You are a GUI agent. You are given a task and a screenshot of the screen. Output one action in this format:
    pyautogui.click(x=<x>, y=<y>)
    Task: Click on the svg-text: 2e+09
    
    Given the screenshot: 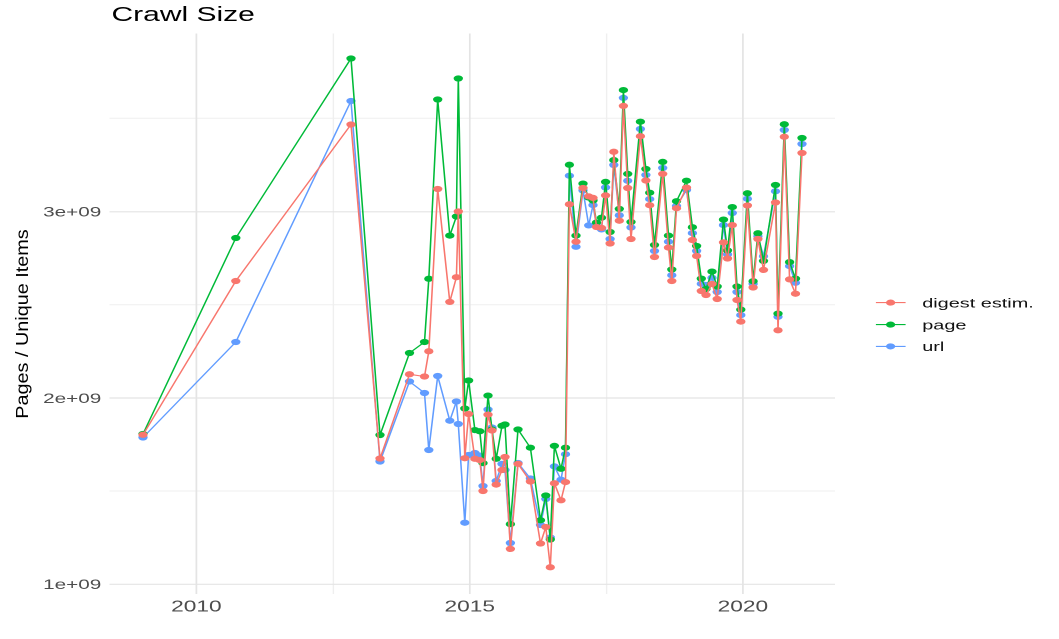 What is the action you would take?
    pyautogui.click(x=72, y=398)
    